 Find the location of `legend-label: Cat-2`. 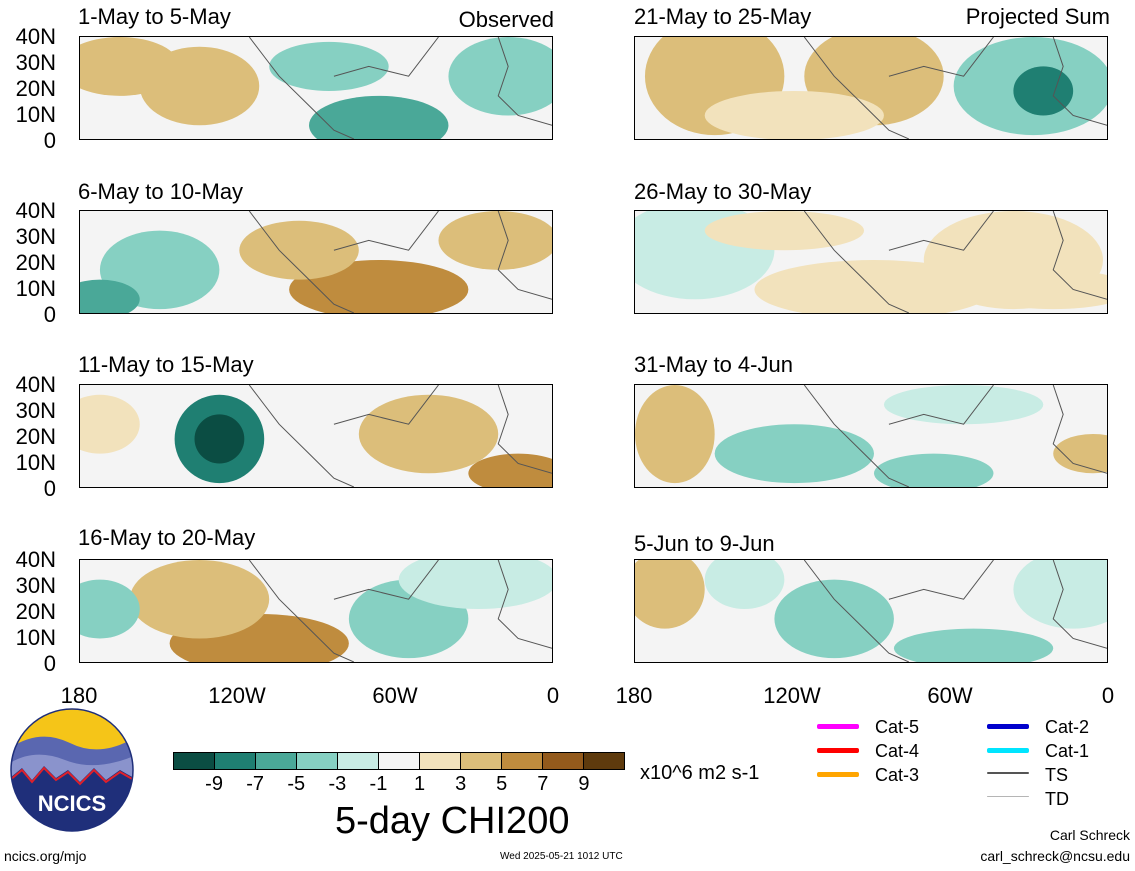

legend-label: Cat-2 is located at coordinates (1067, 727).